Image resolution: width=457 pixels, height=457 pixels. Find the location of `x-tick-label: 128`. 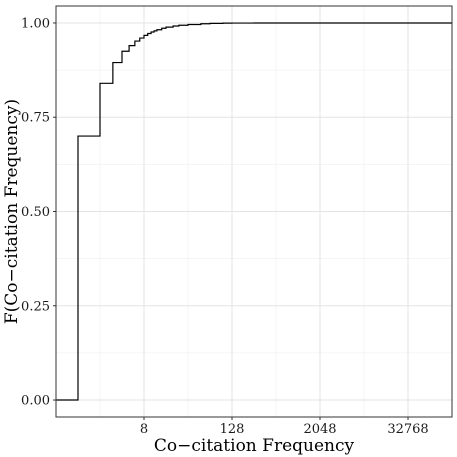

x-tick-label: 128 is located at coordinates (232, 429).